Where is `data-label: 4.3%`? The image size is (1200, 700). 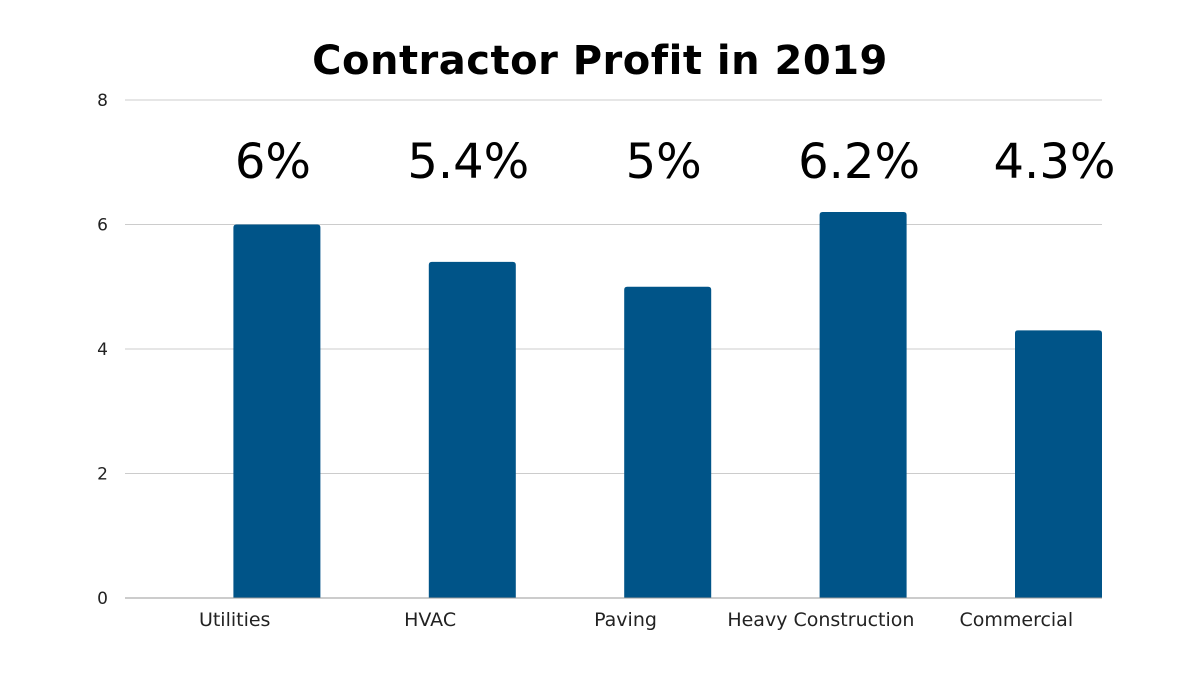 data-label: 4.3% is located at coordinates (1055, 162).